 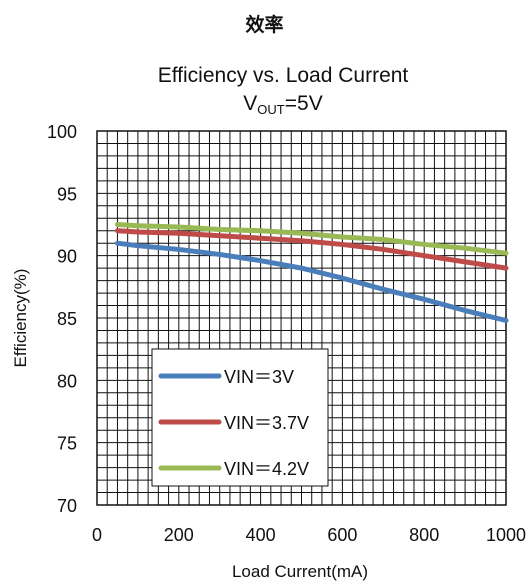 I want to click on y-tick-label: 90, so click(x=67, y=257).